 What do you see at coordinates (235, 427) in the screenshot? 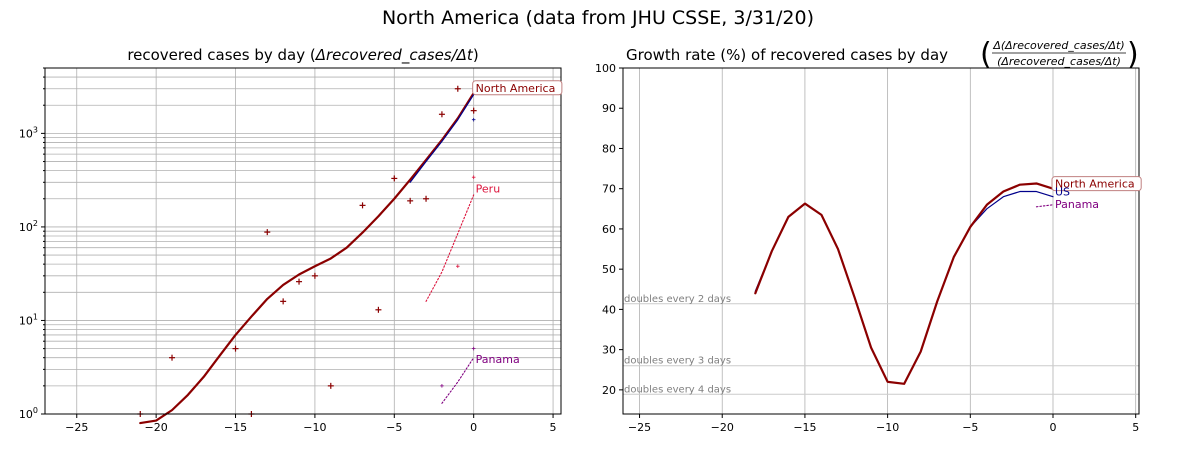
I see `chart1-xtick-label: −15` at bounding box center [235, 427].